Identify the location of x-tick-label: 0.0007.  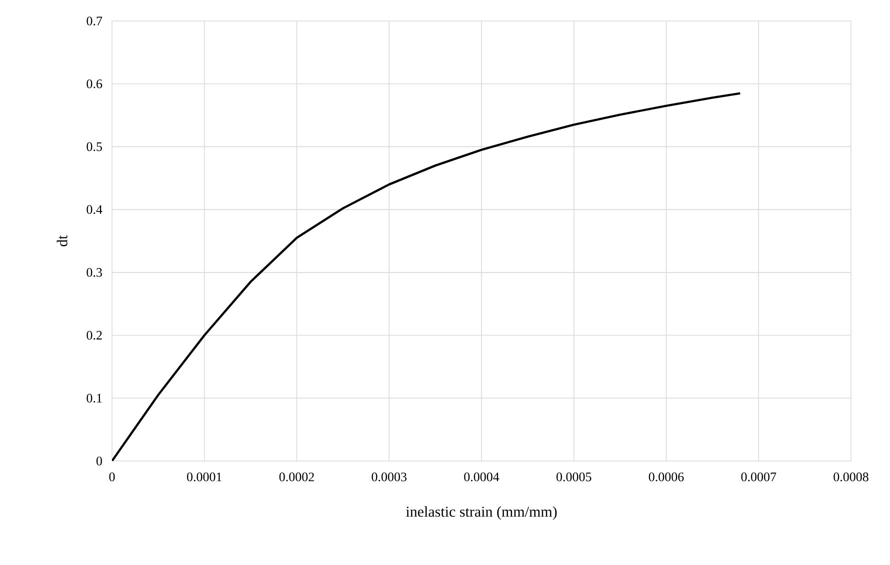
(758, 477).